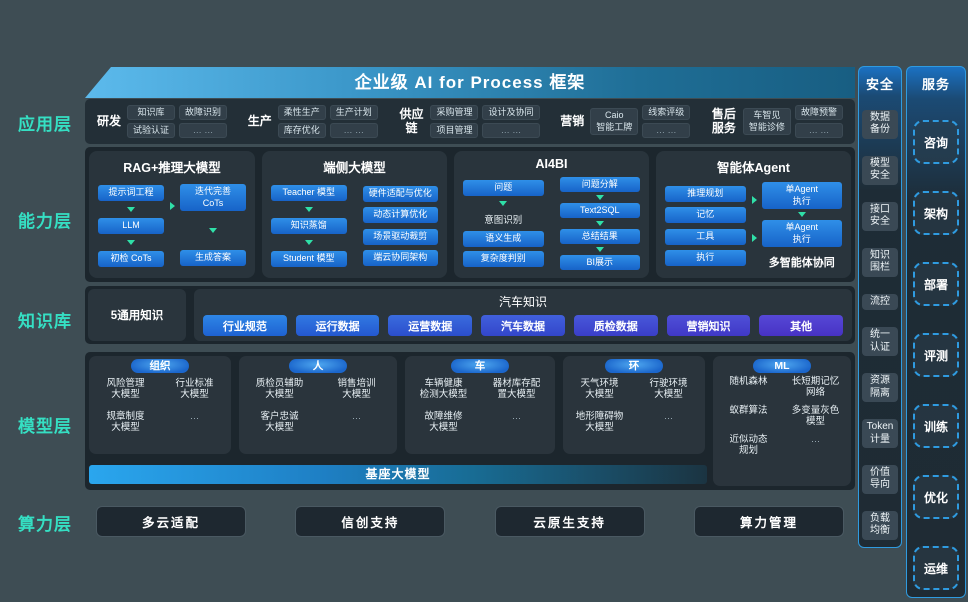  What do you see at coordinates (279, 422) in the screenshot?
I see `model-item: 客户忠诚 大模型` at bounding box center [279, 422].